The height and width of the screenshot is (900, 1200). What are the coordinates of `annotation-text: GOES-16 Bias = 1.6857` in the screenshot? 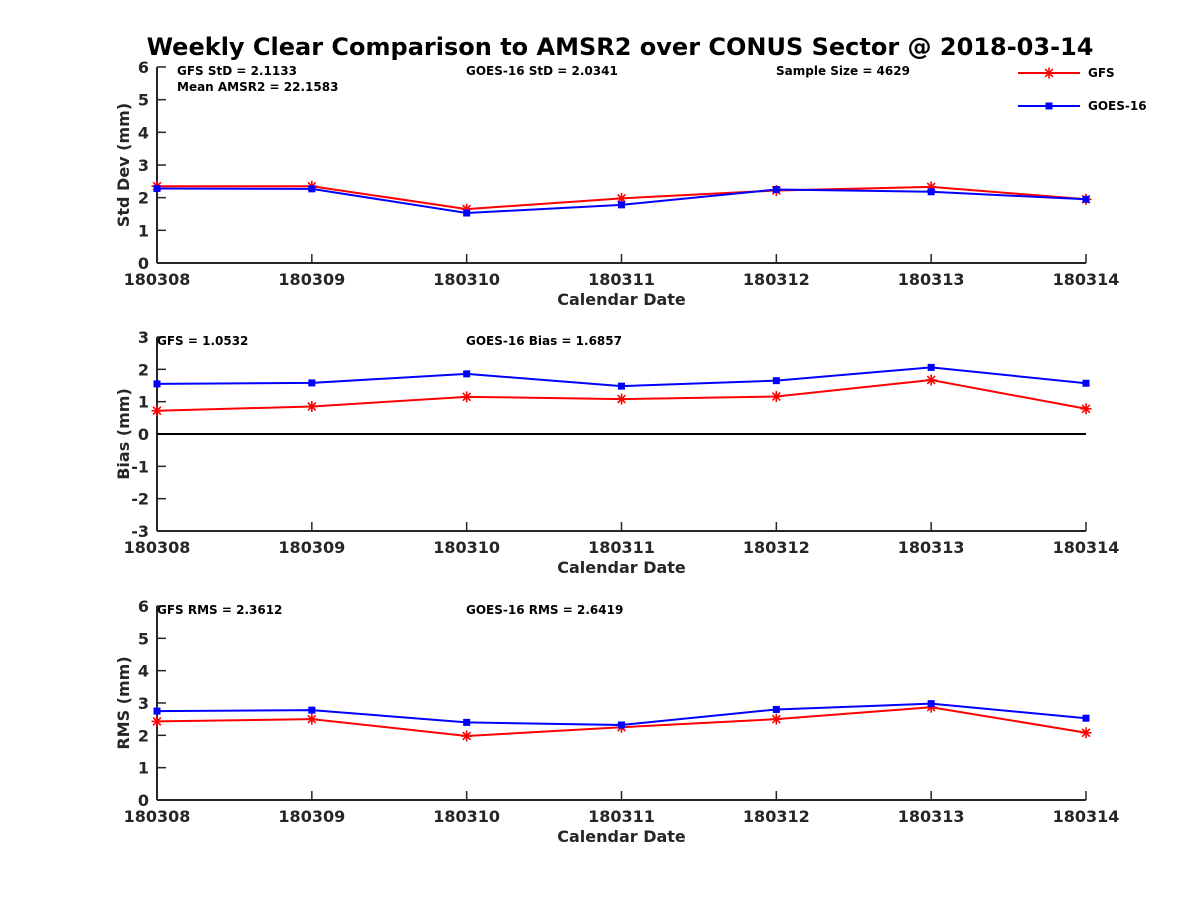 It's located at (544, 341).